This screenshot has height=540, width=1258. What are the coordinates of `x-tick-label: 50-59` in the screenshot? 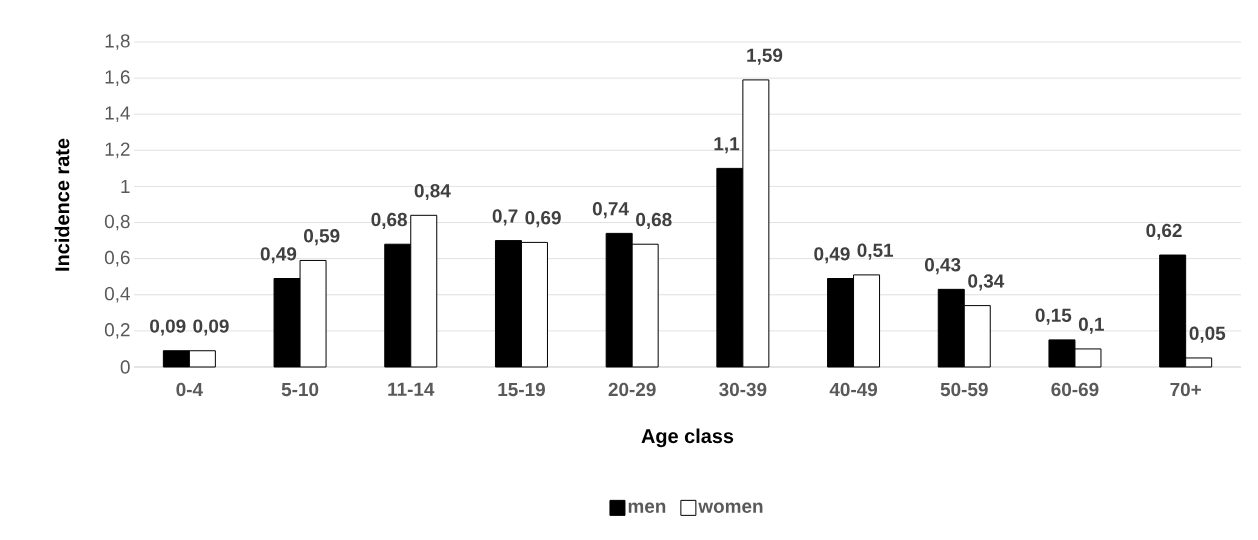 It's located at (964, 389).